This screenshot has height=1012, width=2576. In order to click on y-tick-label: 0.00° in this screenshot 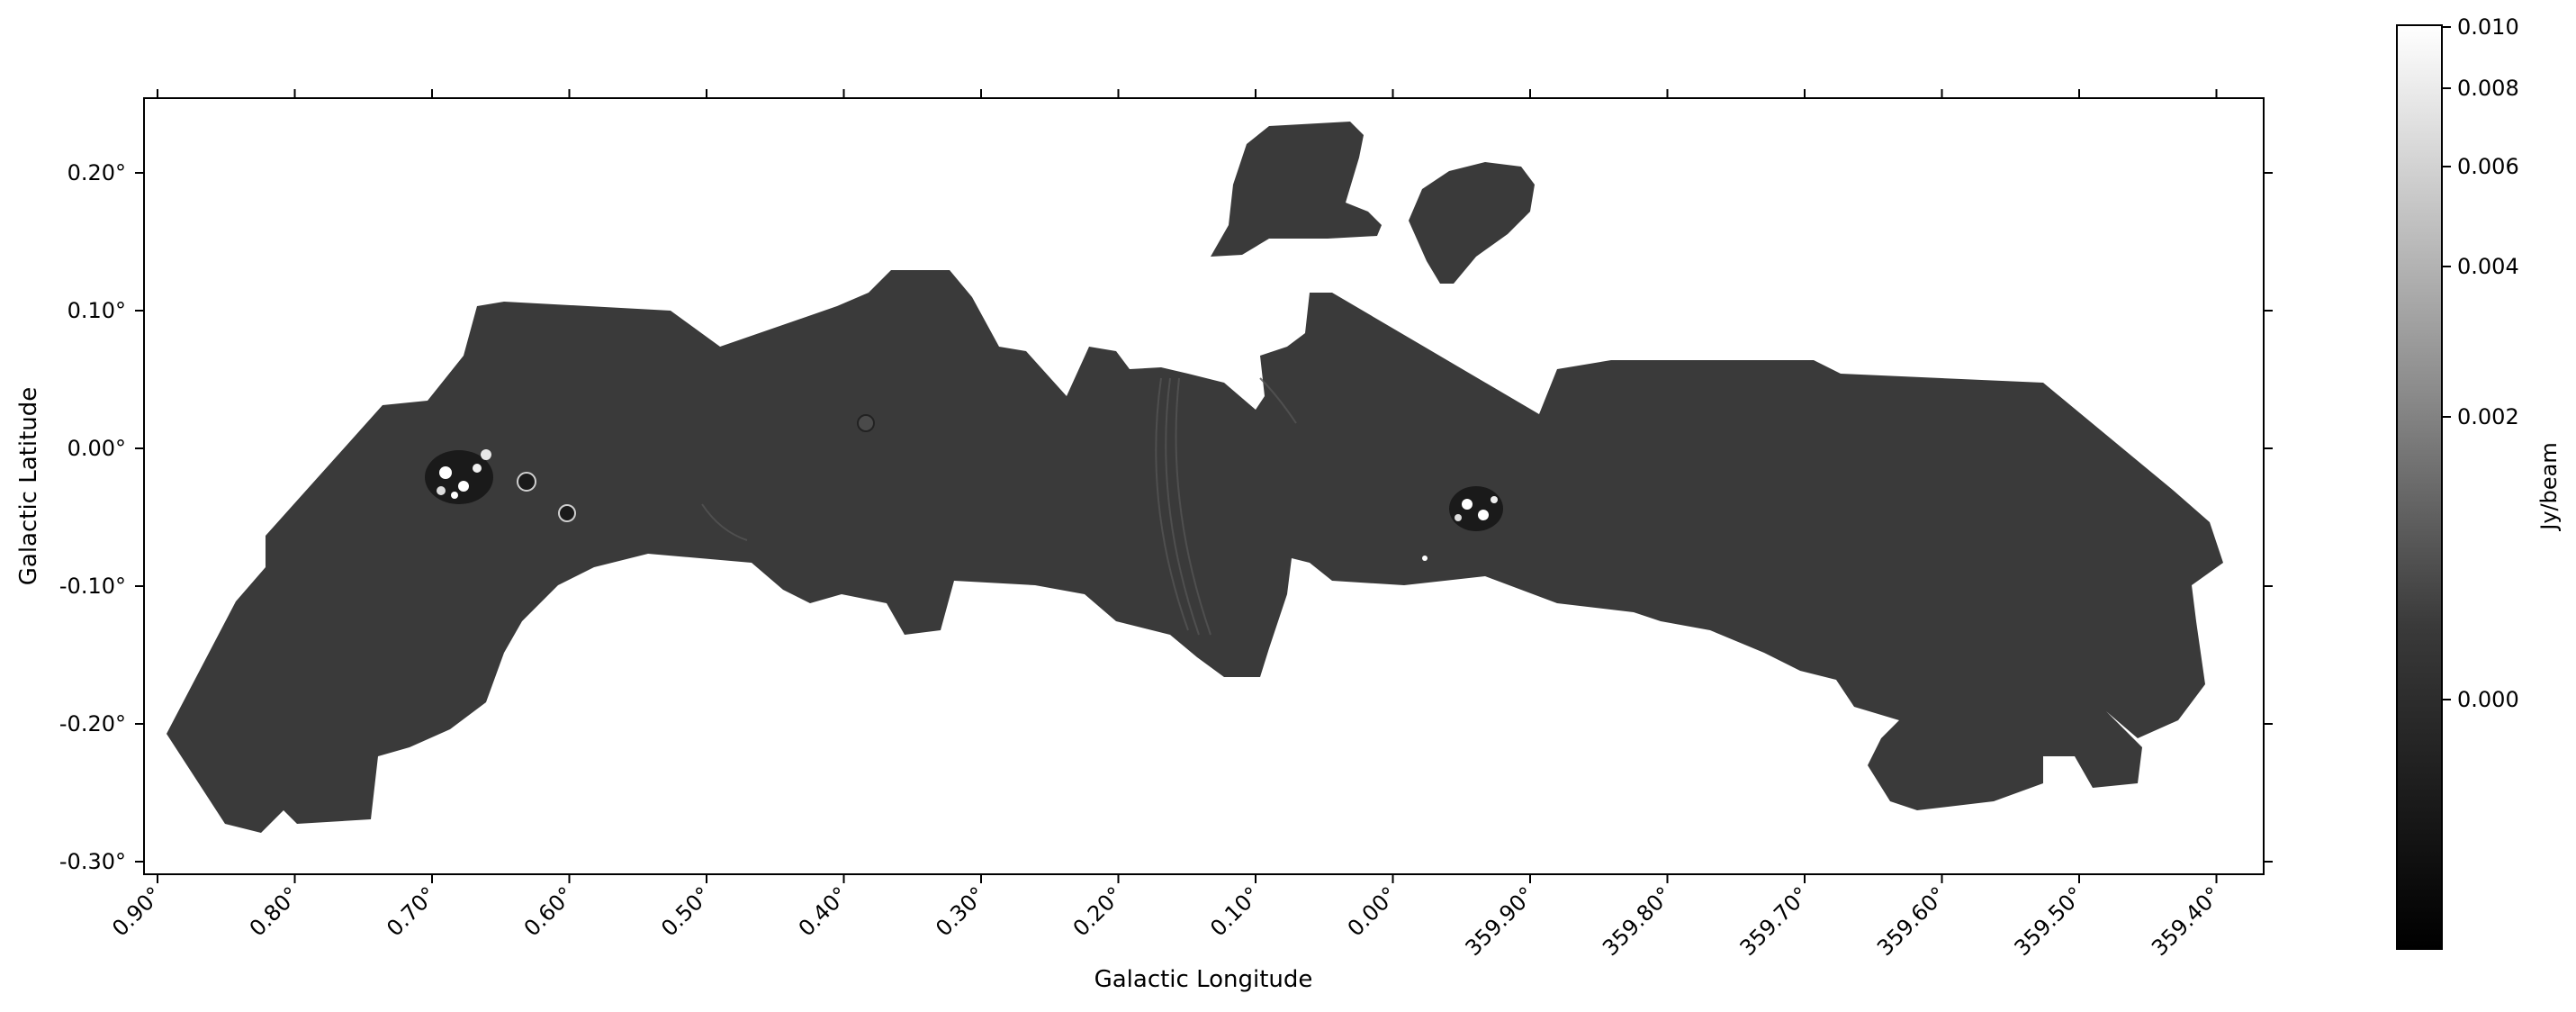, I will do `click(97, 448)`.